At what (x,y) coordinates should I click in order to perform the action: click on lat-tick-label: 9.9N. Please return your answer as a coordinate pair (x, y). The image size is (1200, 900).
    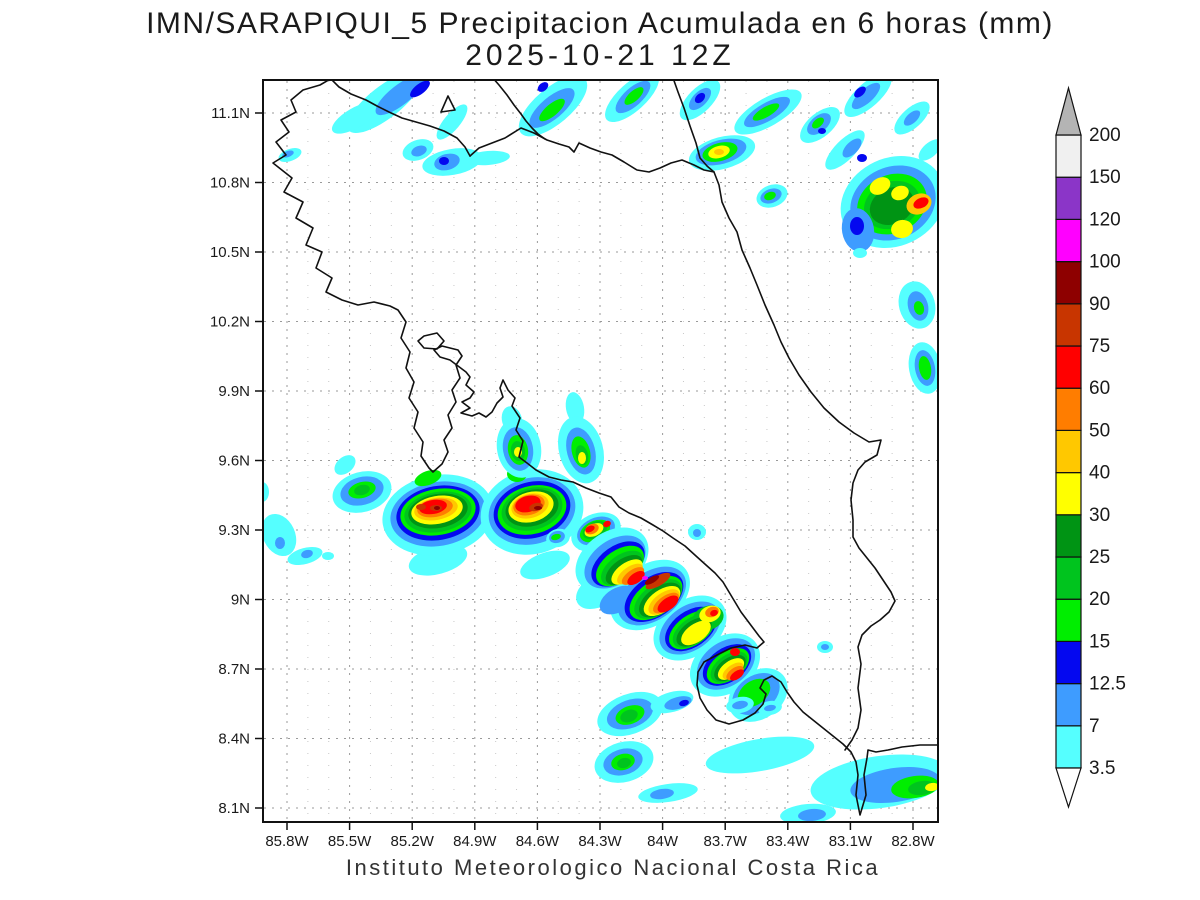
    Looking at the image, I should click on (234, 391).